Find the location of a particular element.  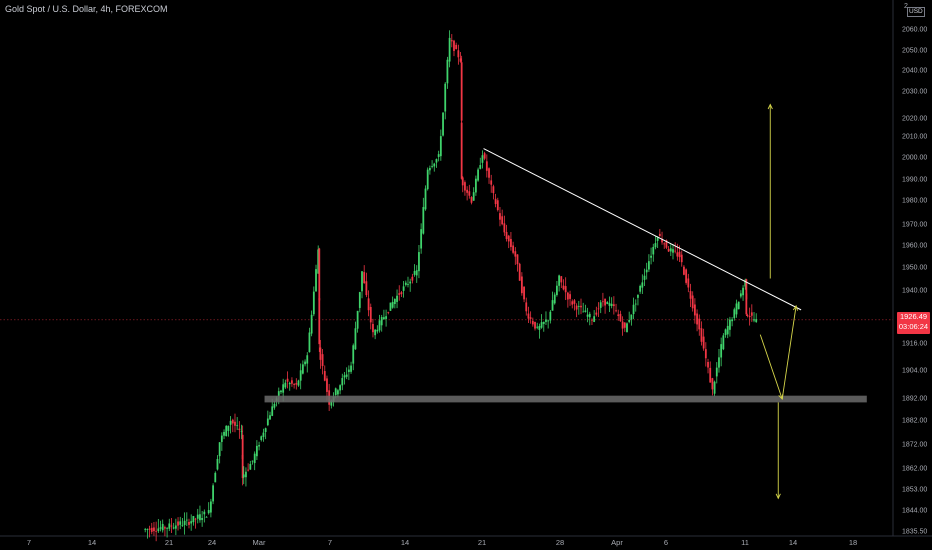

time-tick-label: 7 is located at coordinates (330, 542).